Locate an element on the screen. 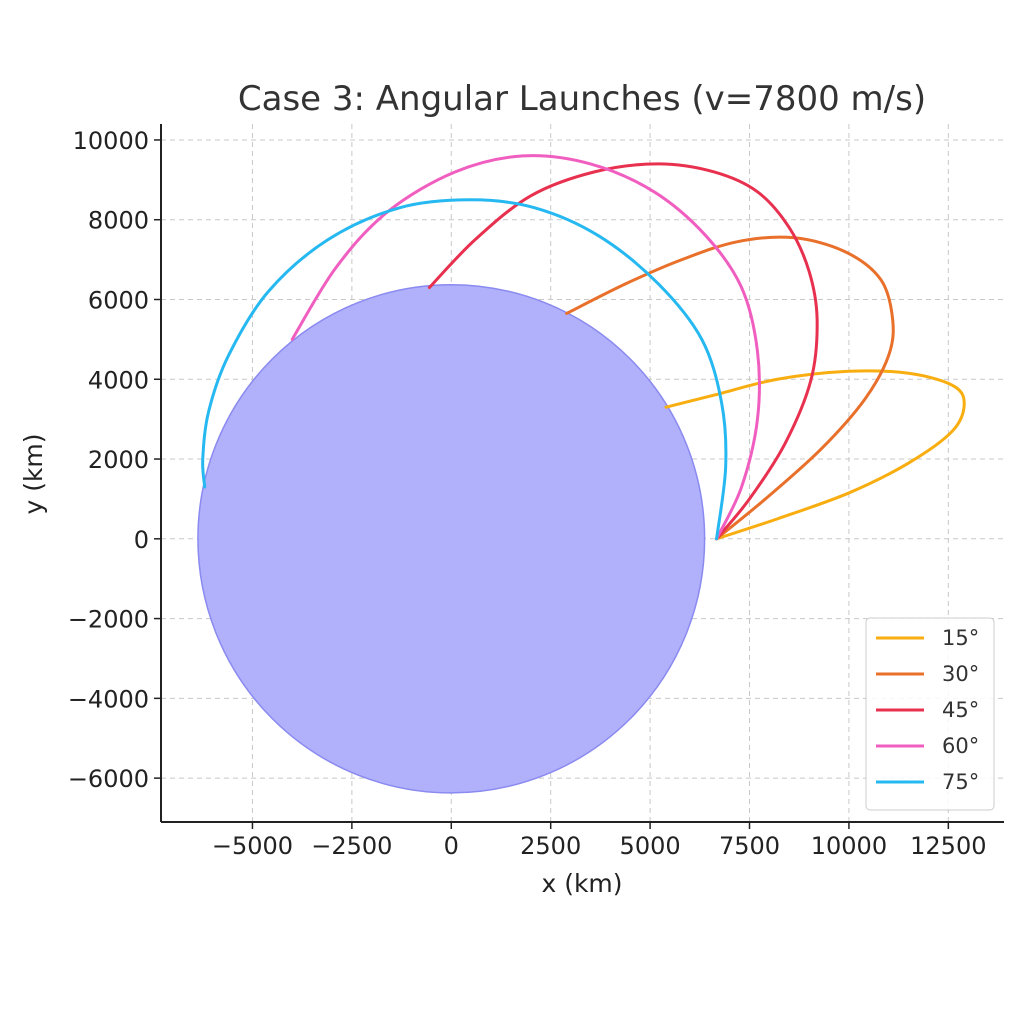 The height and width of the screenshot is (1016, 1024). trajectory-15-deg is located at coordinates (815, 455).